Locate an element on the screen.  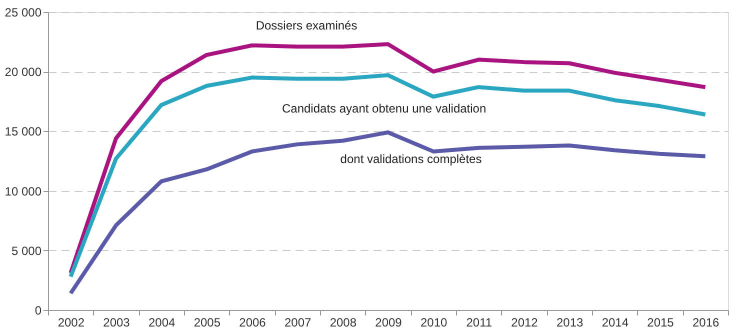
x-tick-label: 2002 is located at coordinates (71, 322).